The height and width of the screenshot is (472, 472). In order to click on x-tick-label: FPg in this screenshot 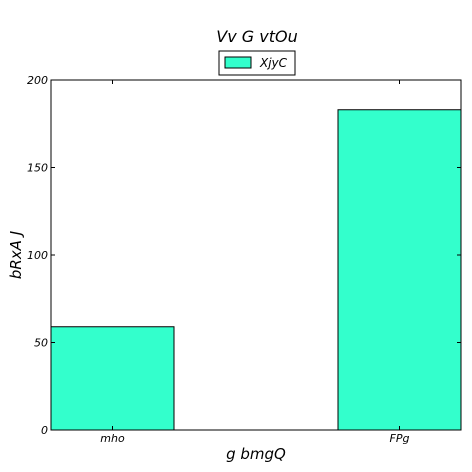, I will do `click(400, 438)`.